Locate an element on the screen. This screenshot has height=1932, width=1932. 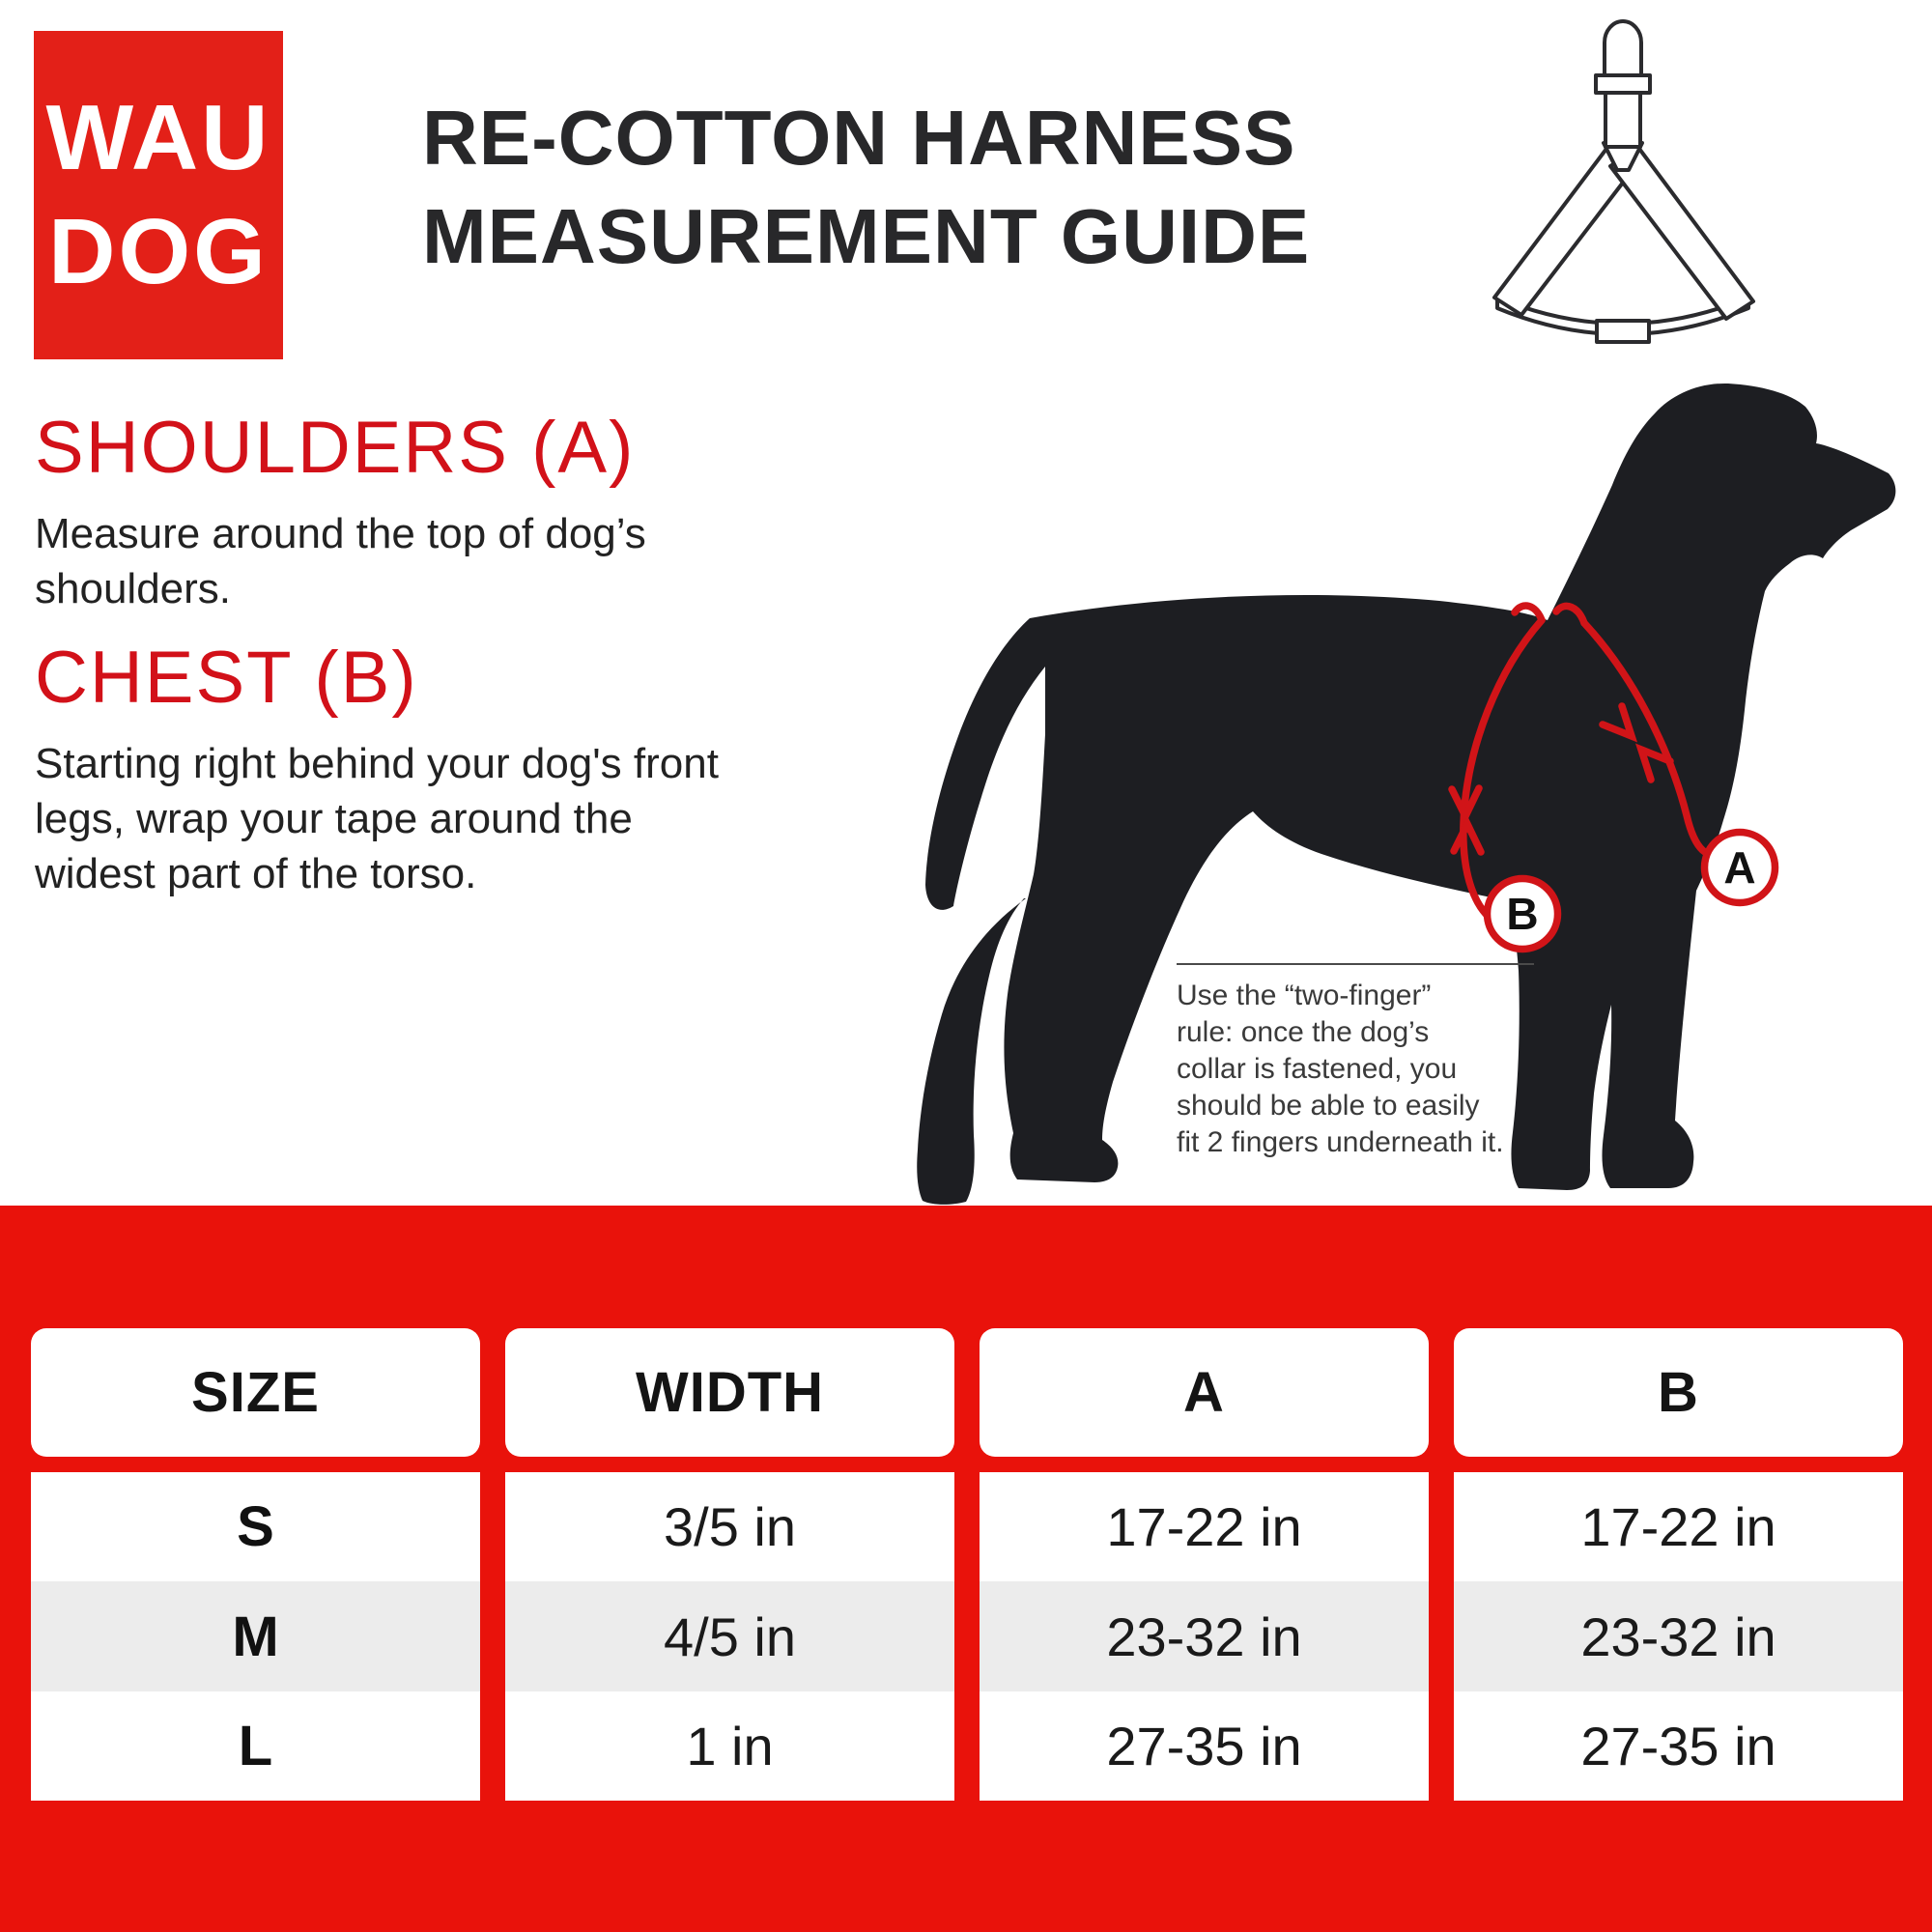
cell-width-m: 4/5 in is located at coordinates (729, 1636).